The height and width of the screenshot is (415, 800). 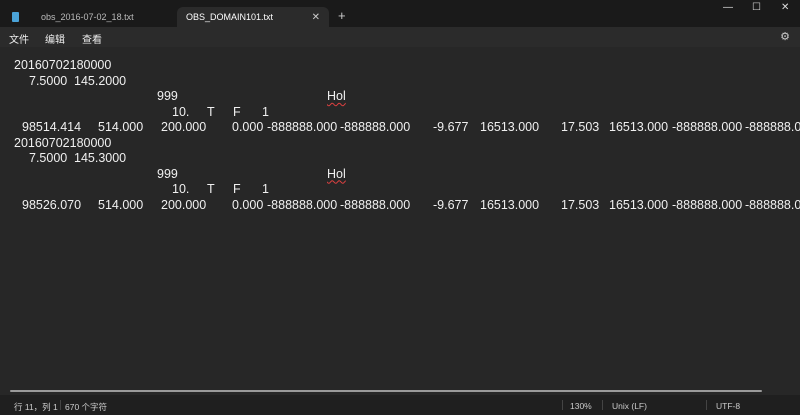 I want to click on cursor-position: 行 11，列 1, so click(x=36, y=407).